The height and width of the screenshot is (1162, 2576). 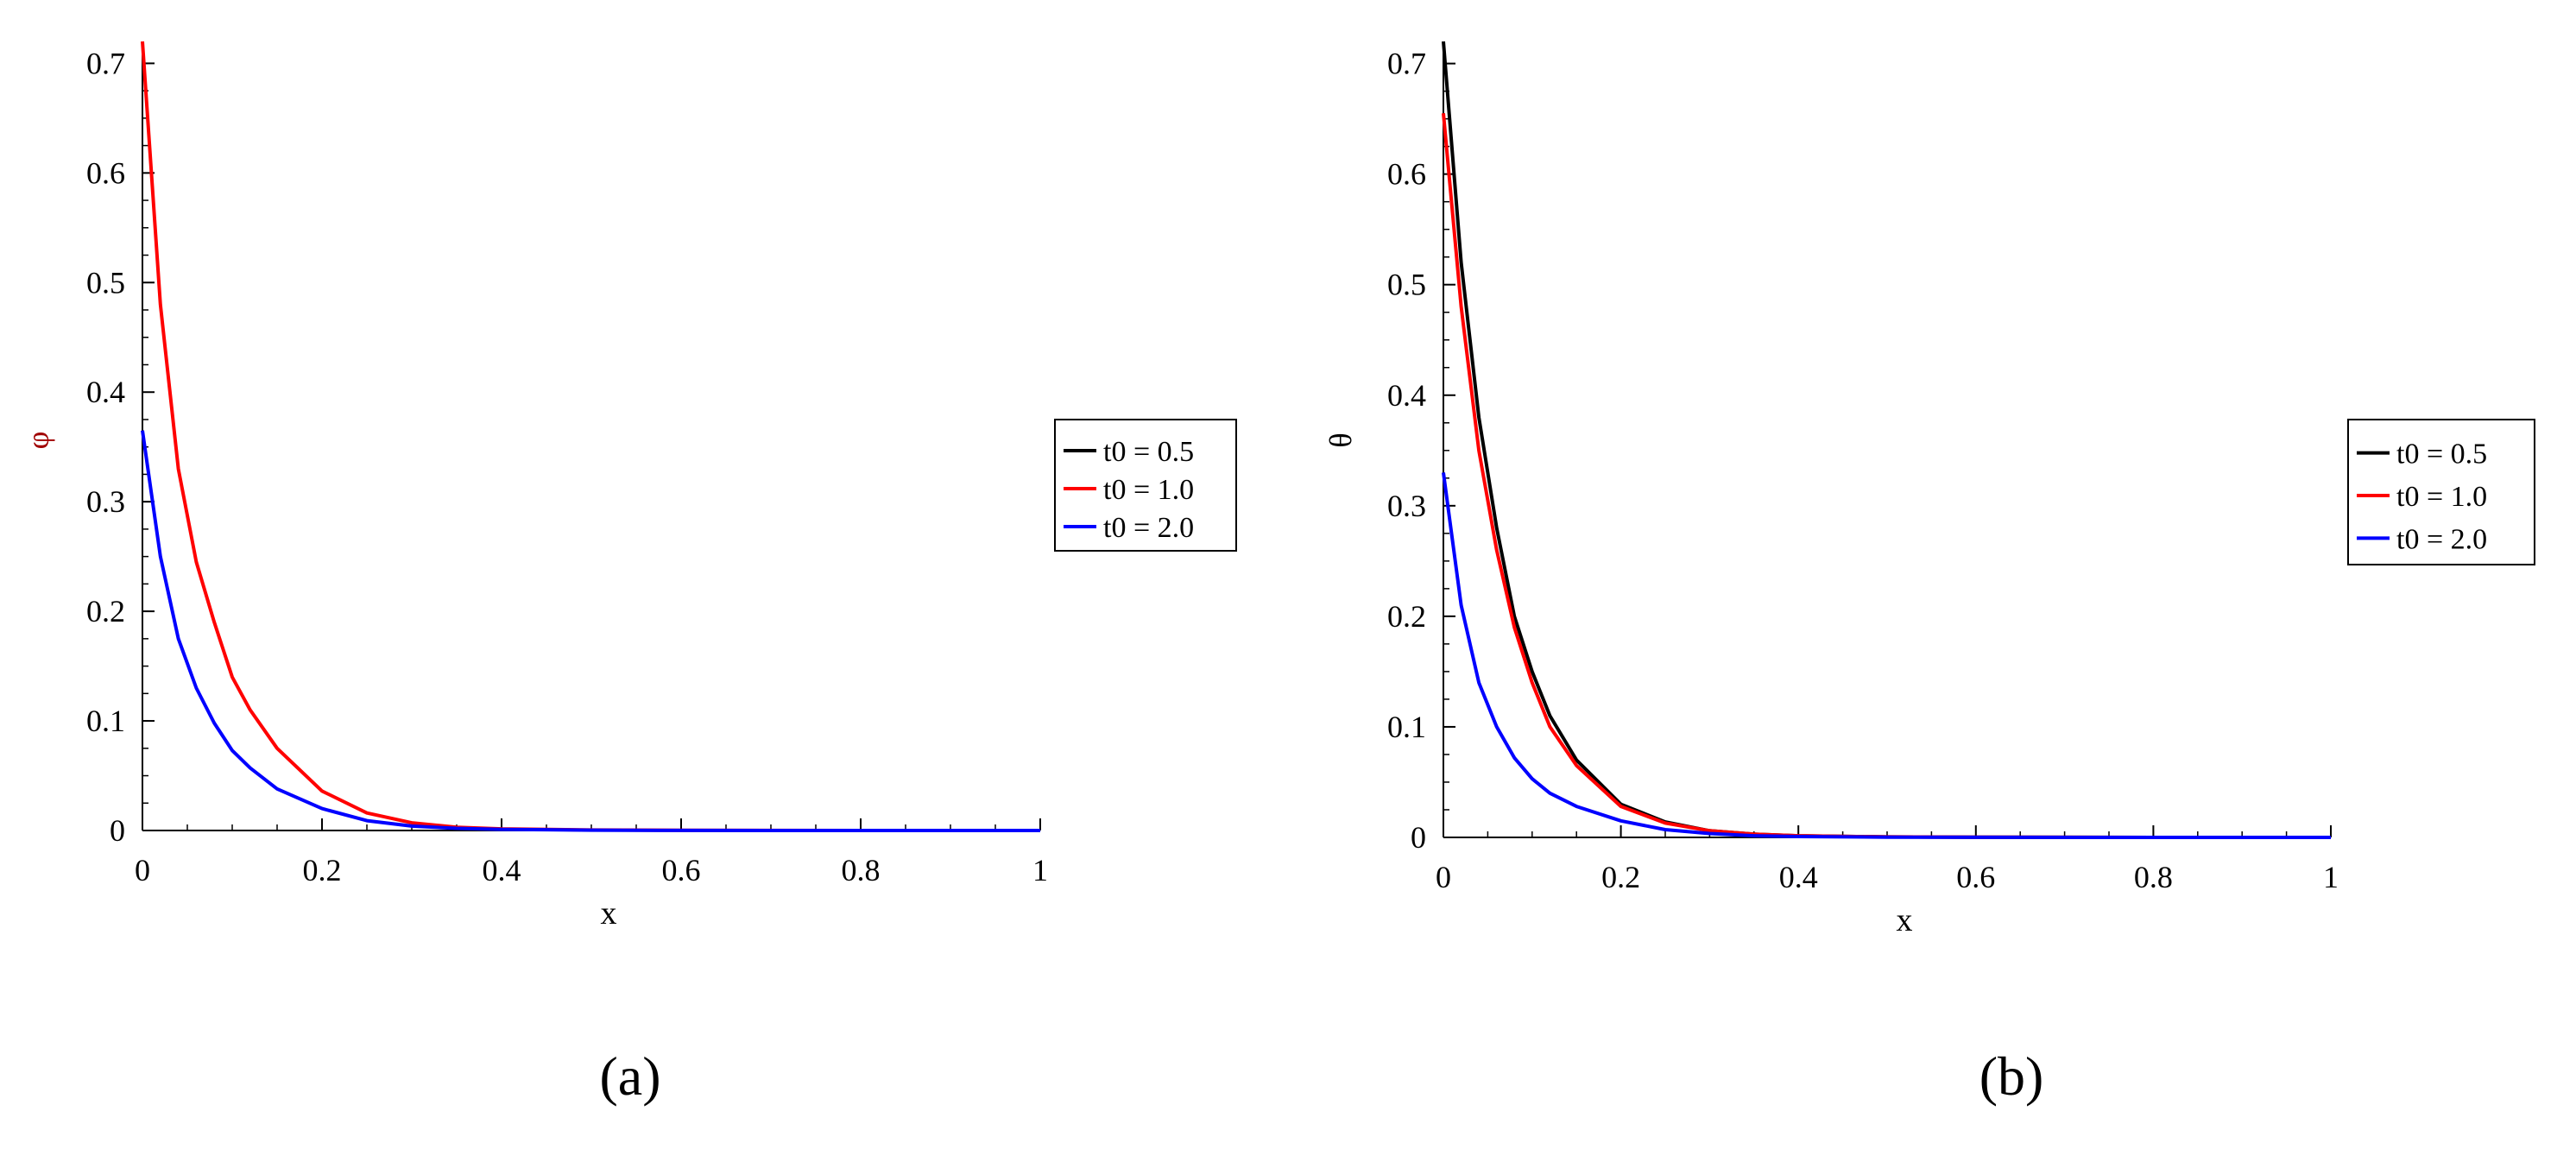 I want to click on y-axis-label: θ, so click(x=1340, y=440).